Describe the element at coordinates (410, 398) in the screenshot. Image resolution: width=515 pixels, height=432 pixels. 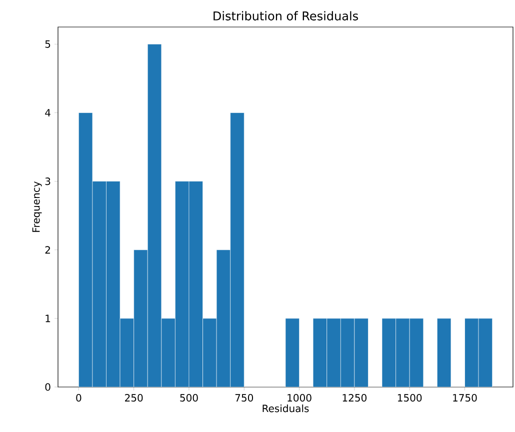
I see `x-tick-label: 1500` at that location.